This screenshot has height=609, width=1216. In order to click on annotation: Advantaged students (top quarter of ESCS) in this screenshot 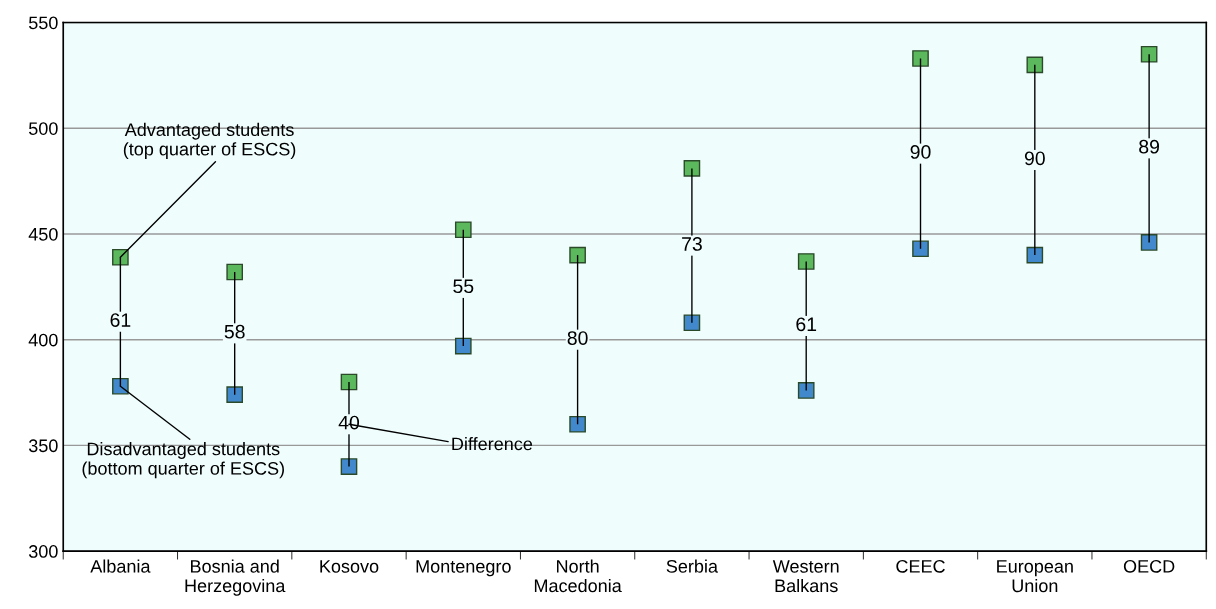, I will do `click(209, 141)`.